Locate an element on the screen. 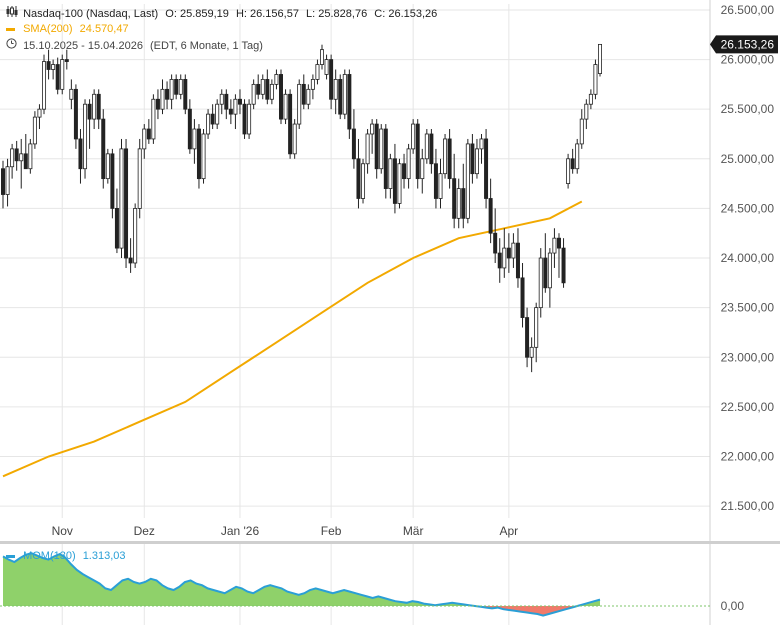 Image resolution: width=780 pixels, height=630 pixels. x-tick-label: Dez is located at coordinates (144, 531).